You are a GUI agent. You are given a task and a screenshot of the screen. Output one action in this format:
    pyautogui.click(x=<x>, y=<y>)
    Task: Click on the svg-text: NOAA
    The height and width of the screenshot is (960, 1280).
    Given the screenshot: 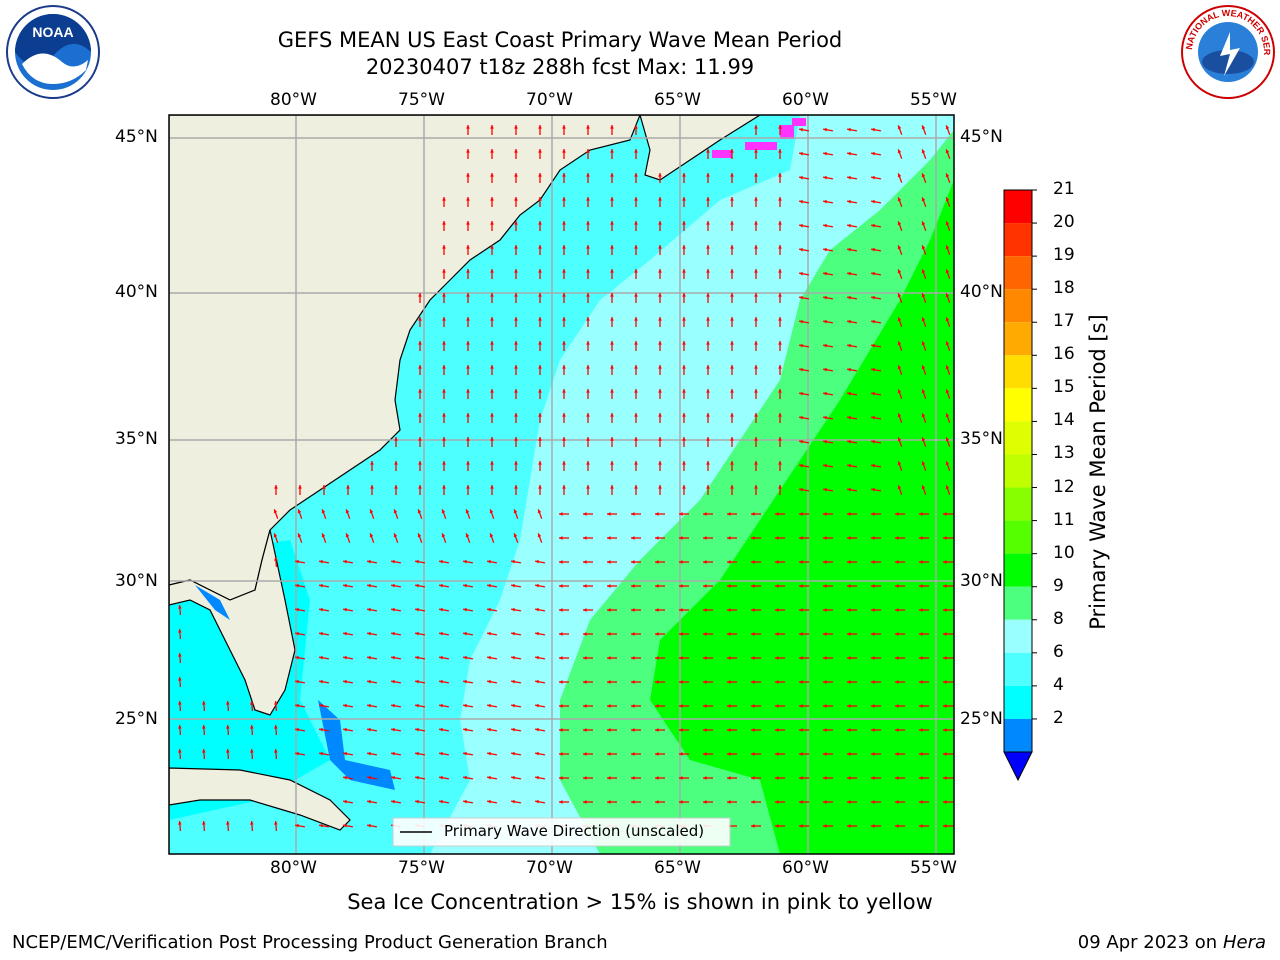 What is the action you would take?
    pyautogui.click(x=52, y=32)
    